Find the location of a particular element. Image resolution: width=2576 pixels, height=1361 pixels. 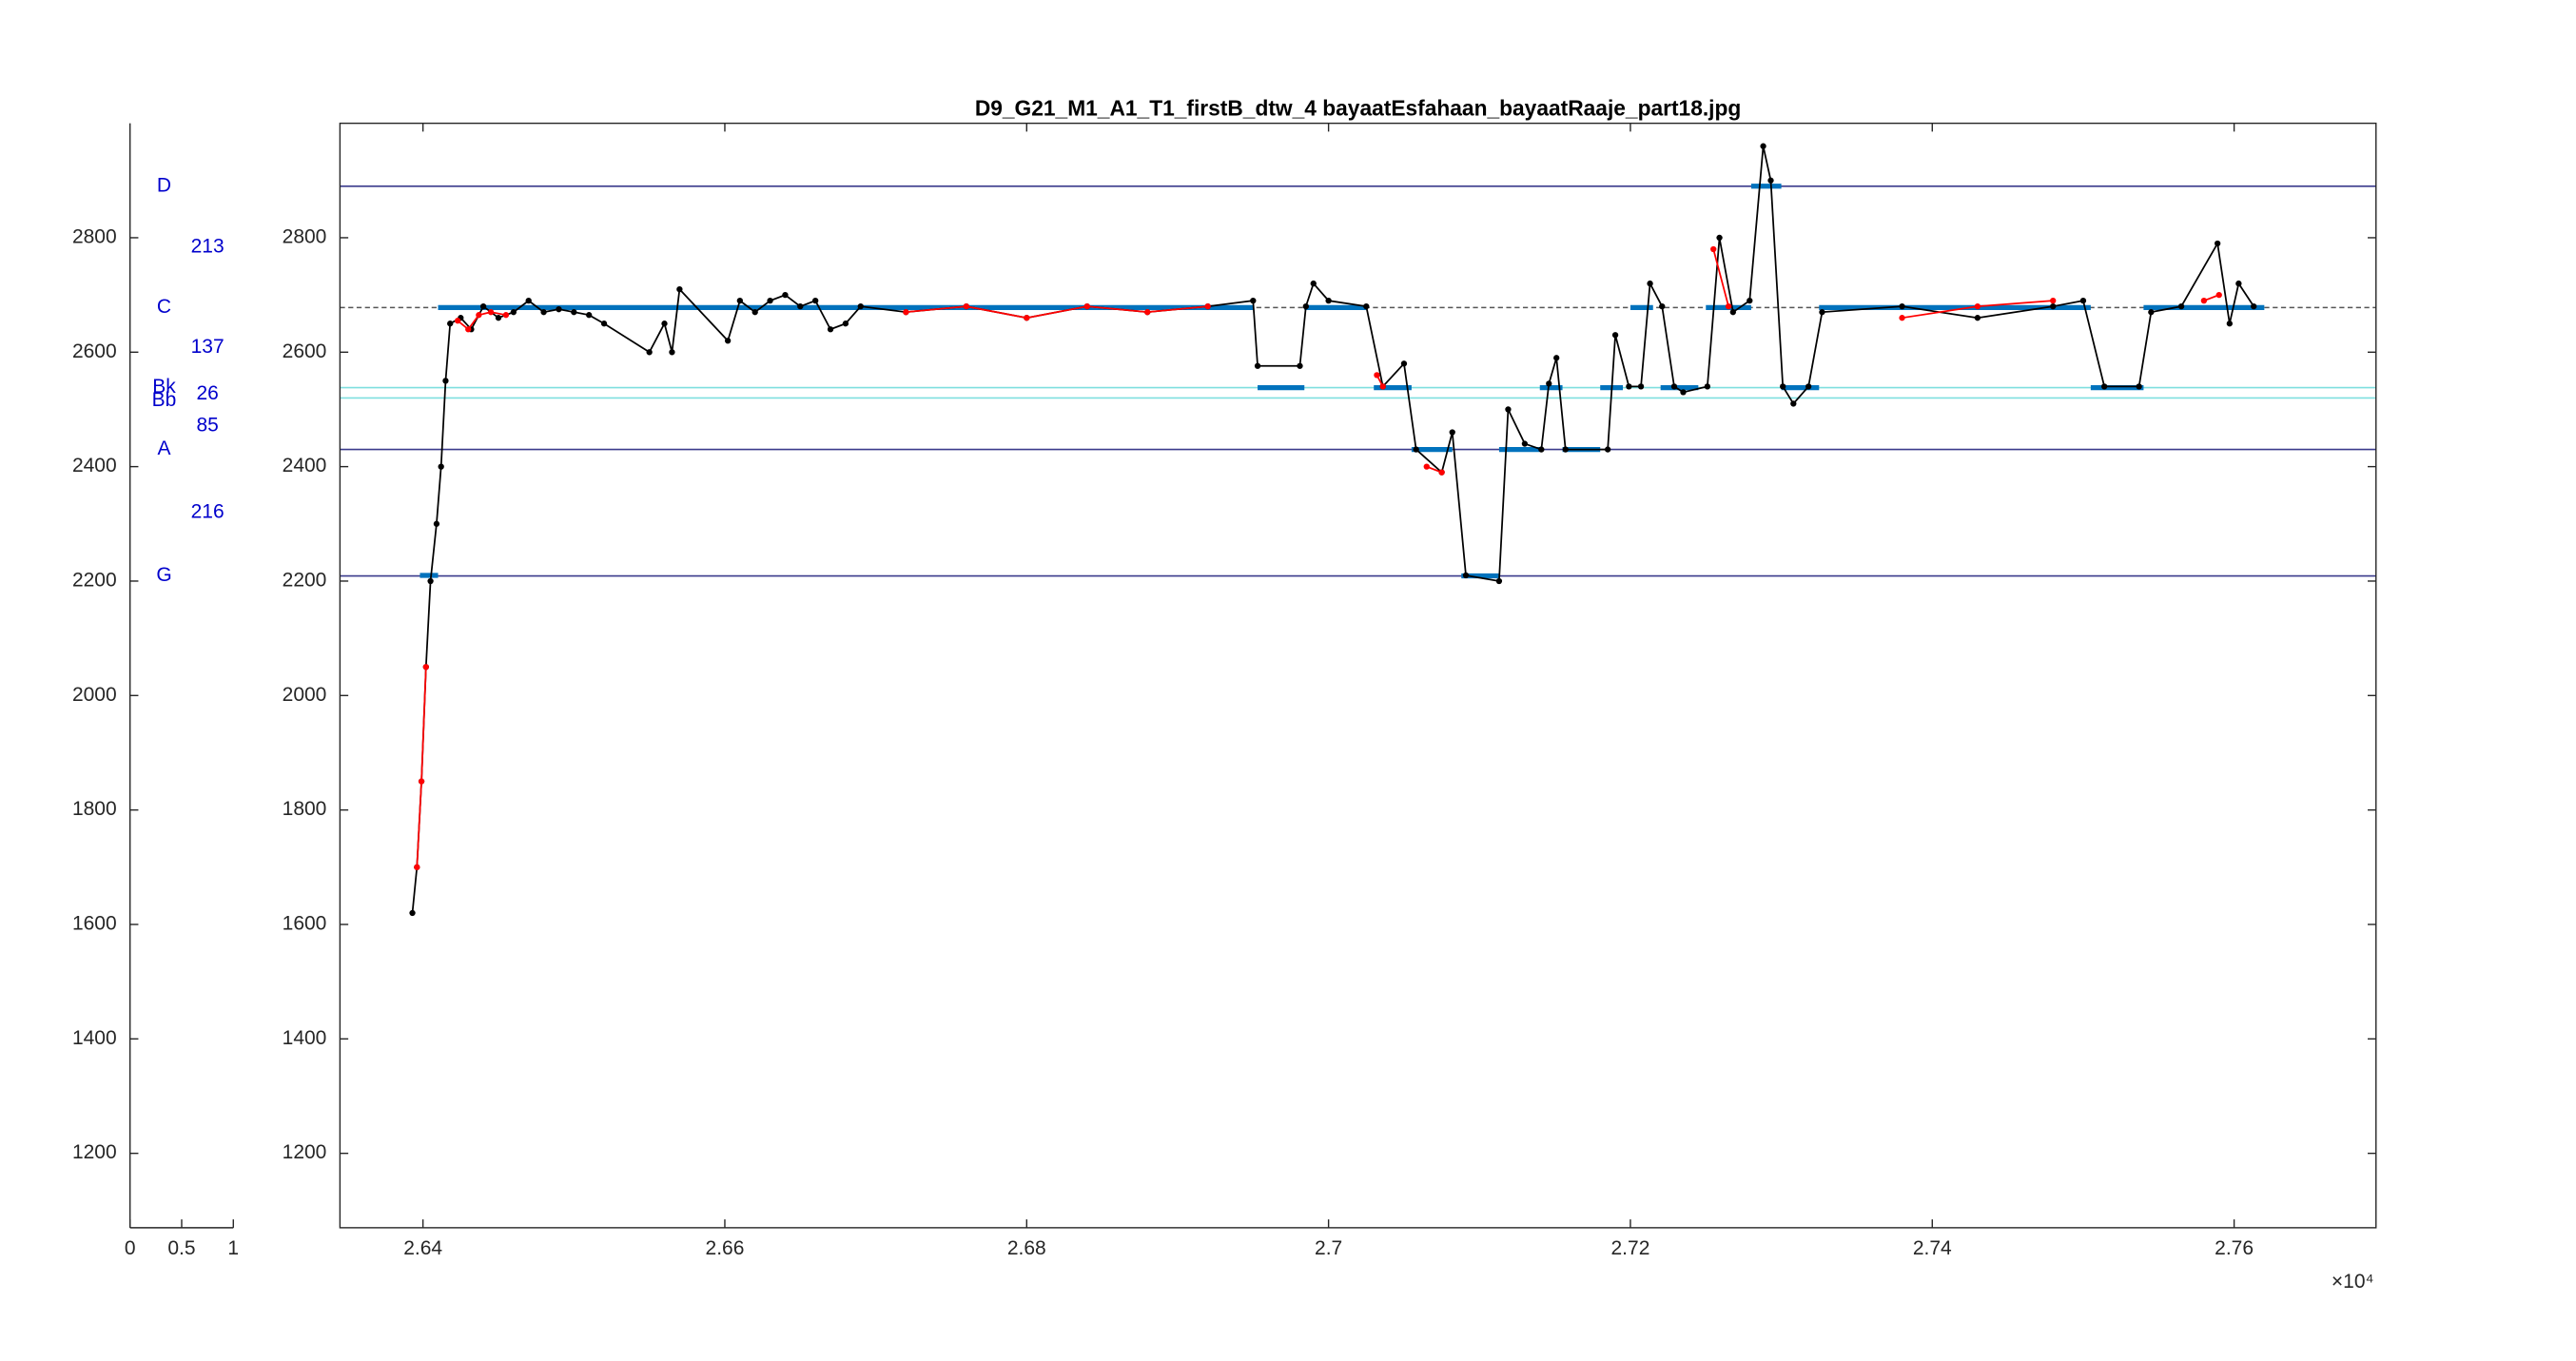

interval-label: 216 is located at coordinates (207, 511).